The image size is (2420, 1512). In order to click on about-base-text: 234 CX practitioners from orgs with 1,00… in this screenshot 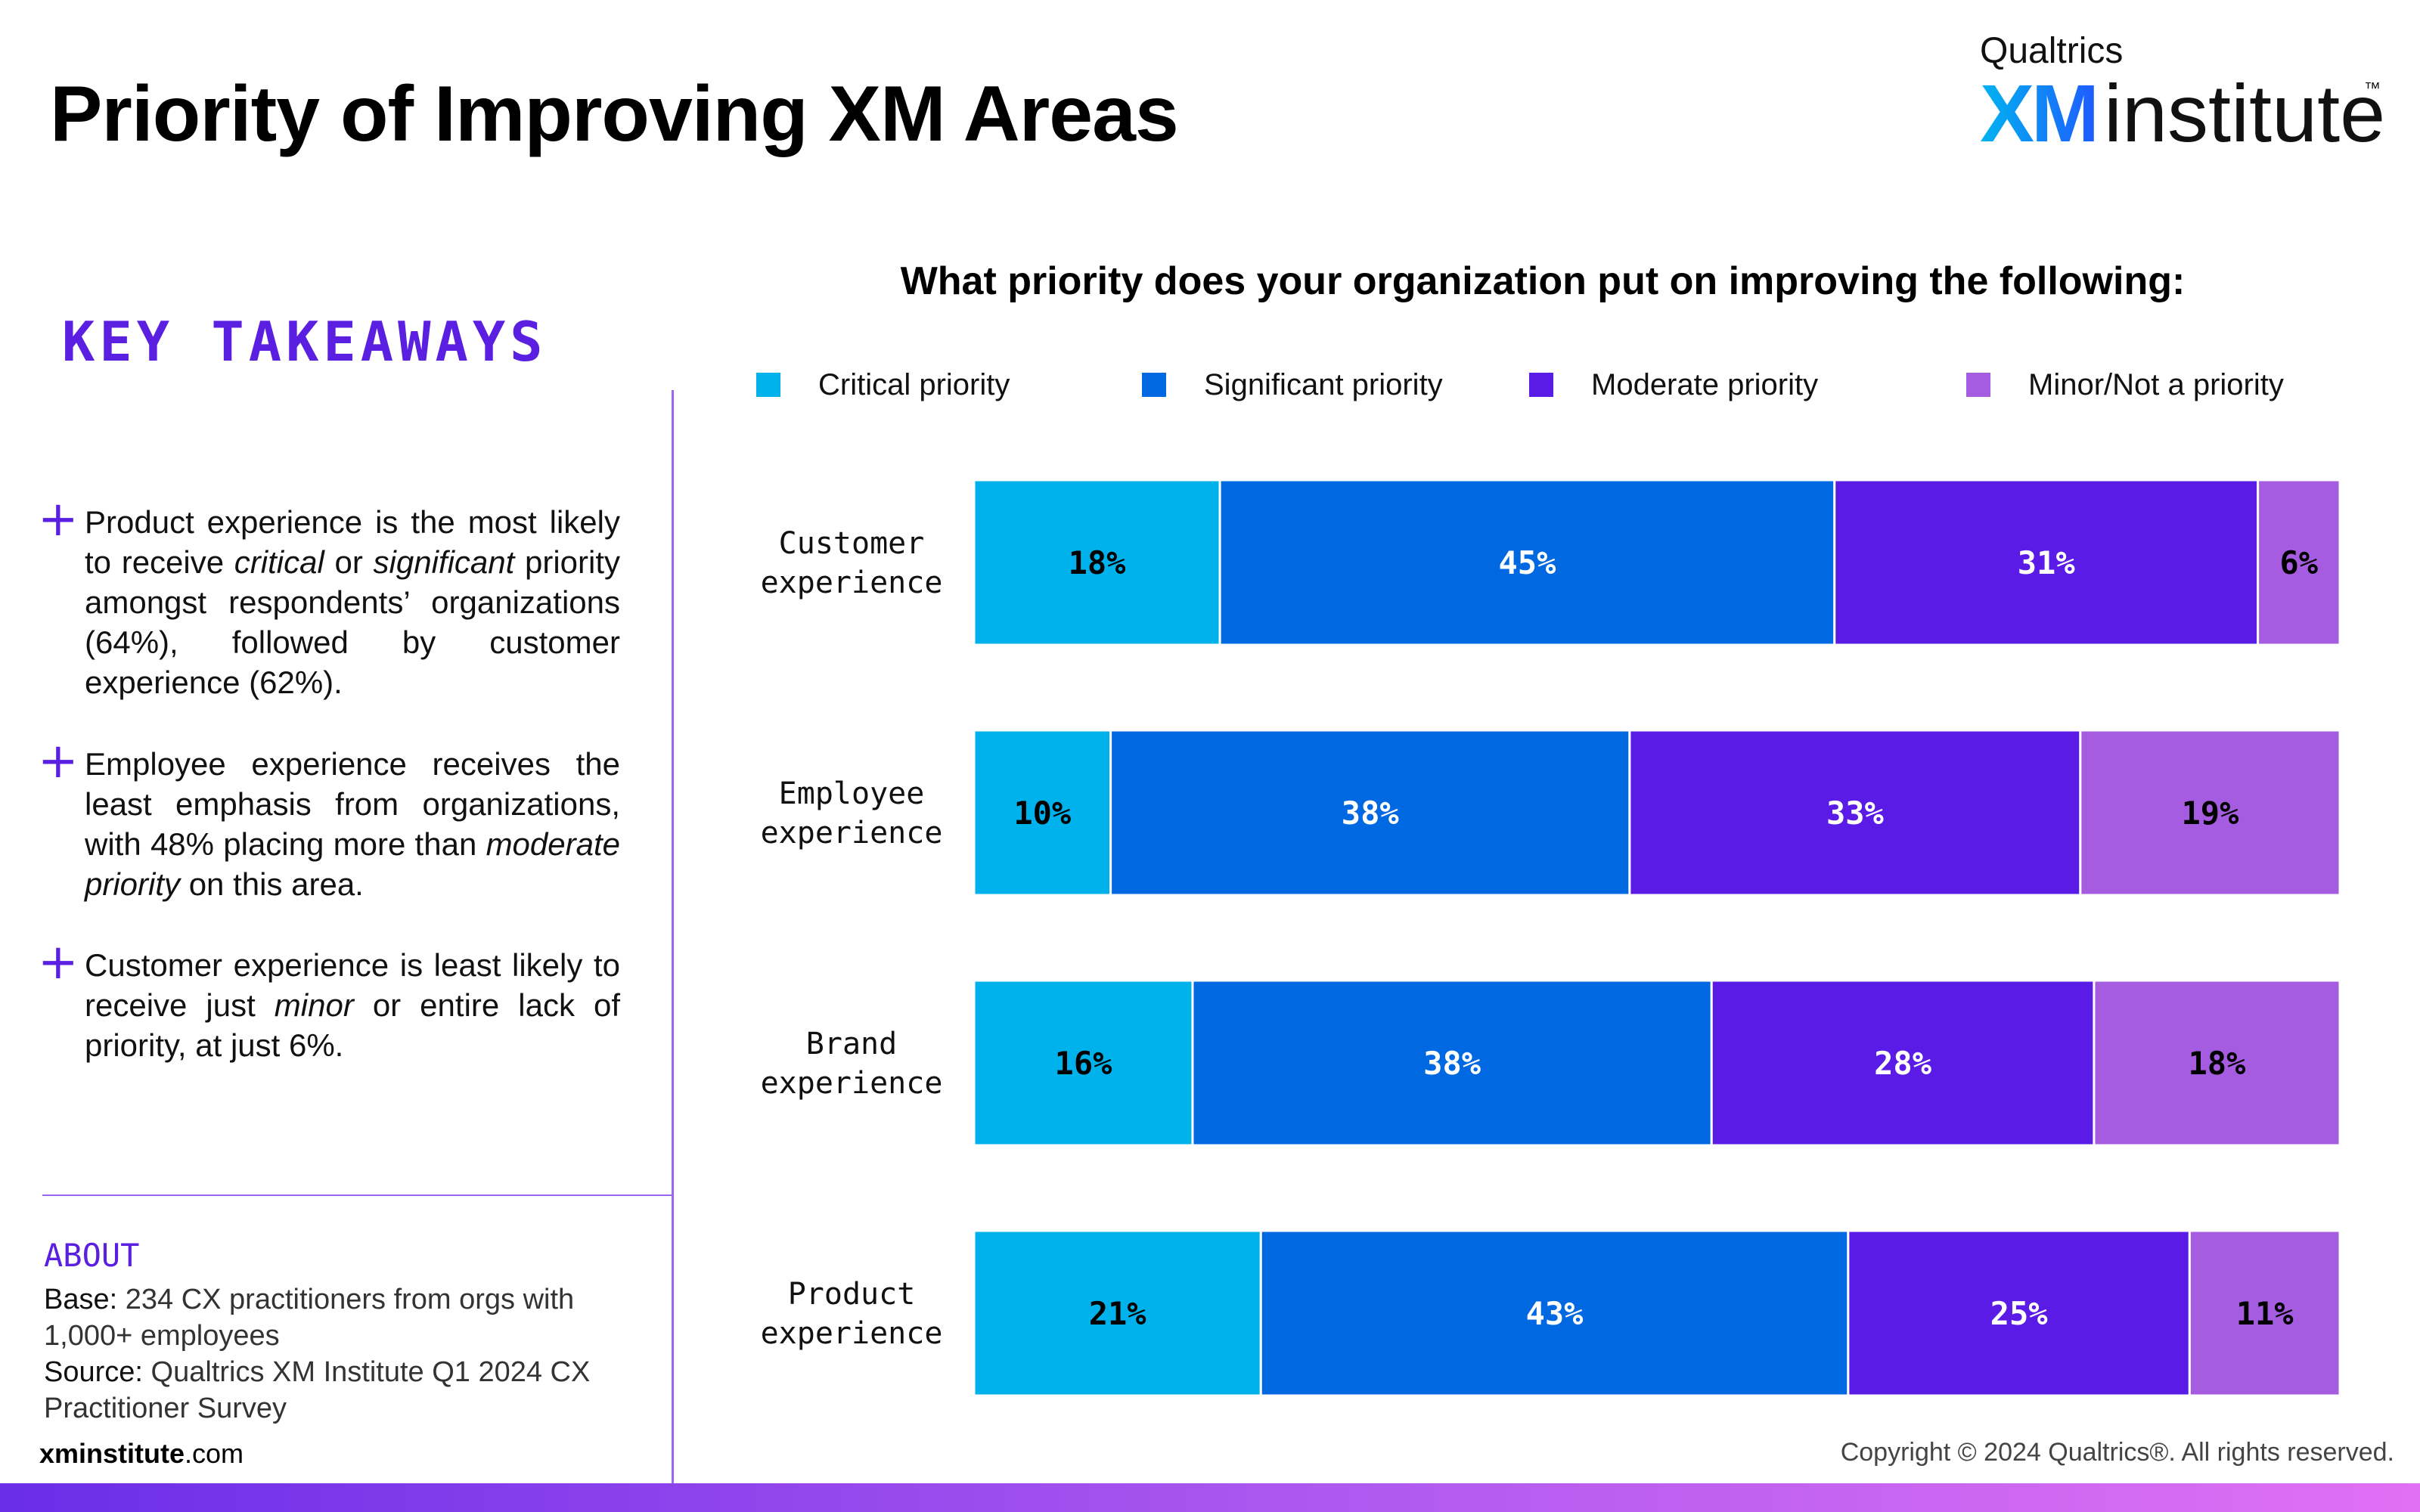, I will do `click(309, 1318)`.